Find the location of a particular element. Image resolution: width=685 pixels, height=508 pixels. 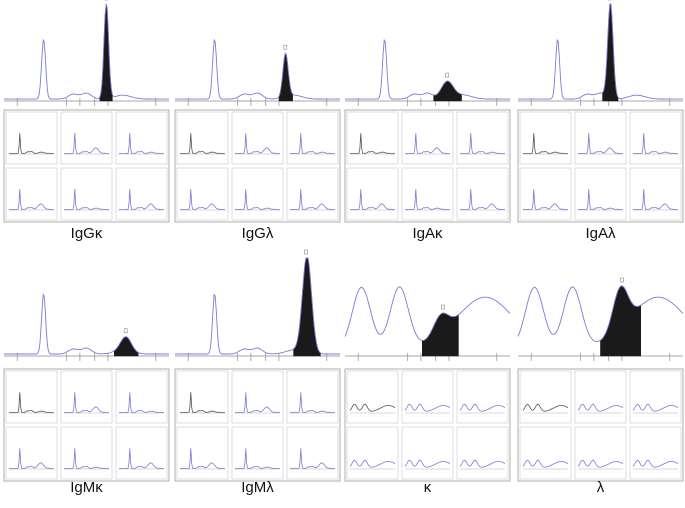

panel-IgAk: IgAκ is located at coordinates (427, 140).